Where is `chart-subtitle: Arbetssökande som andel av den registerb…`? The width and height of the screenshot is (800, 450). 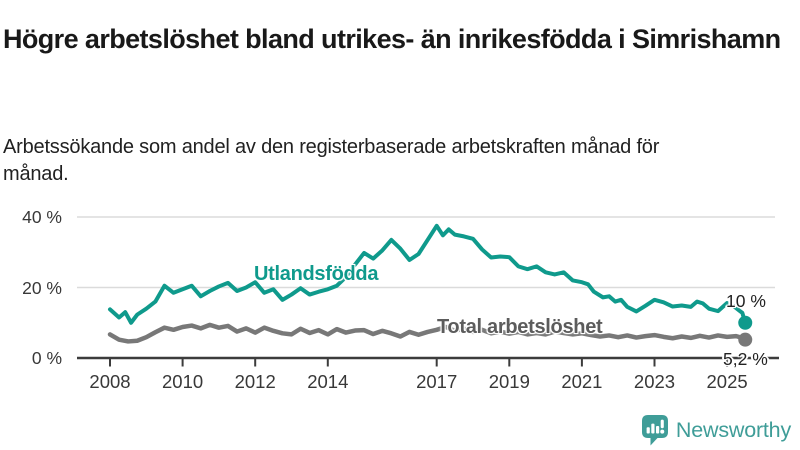 chart-subtitle: Arbetssökande som andel av den registerb… is located at coordinates (331, 160).